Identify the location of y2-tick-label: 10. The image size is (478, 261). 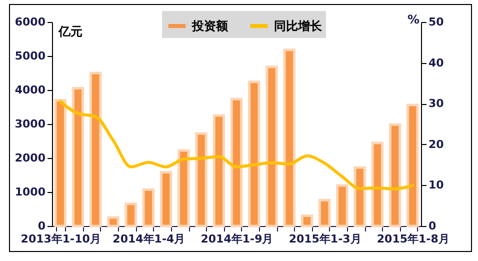
(436, 185).